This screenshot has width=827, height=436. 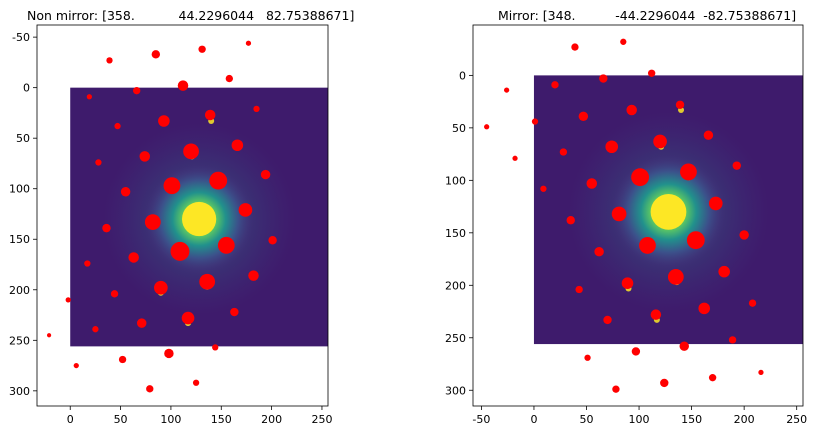 I want to click on mirror-x-tick-label: 200, so click(x=744, y=419).